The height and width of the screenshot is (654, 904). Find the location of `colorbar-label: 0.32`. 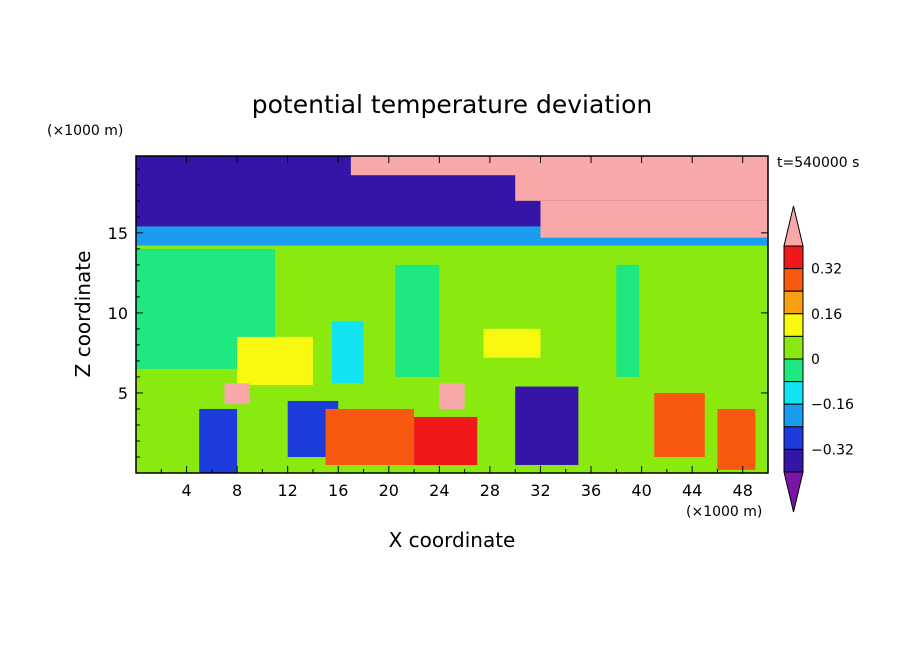

colorbar-label: 0.32 is located at coordinates (826, 270).